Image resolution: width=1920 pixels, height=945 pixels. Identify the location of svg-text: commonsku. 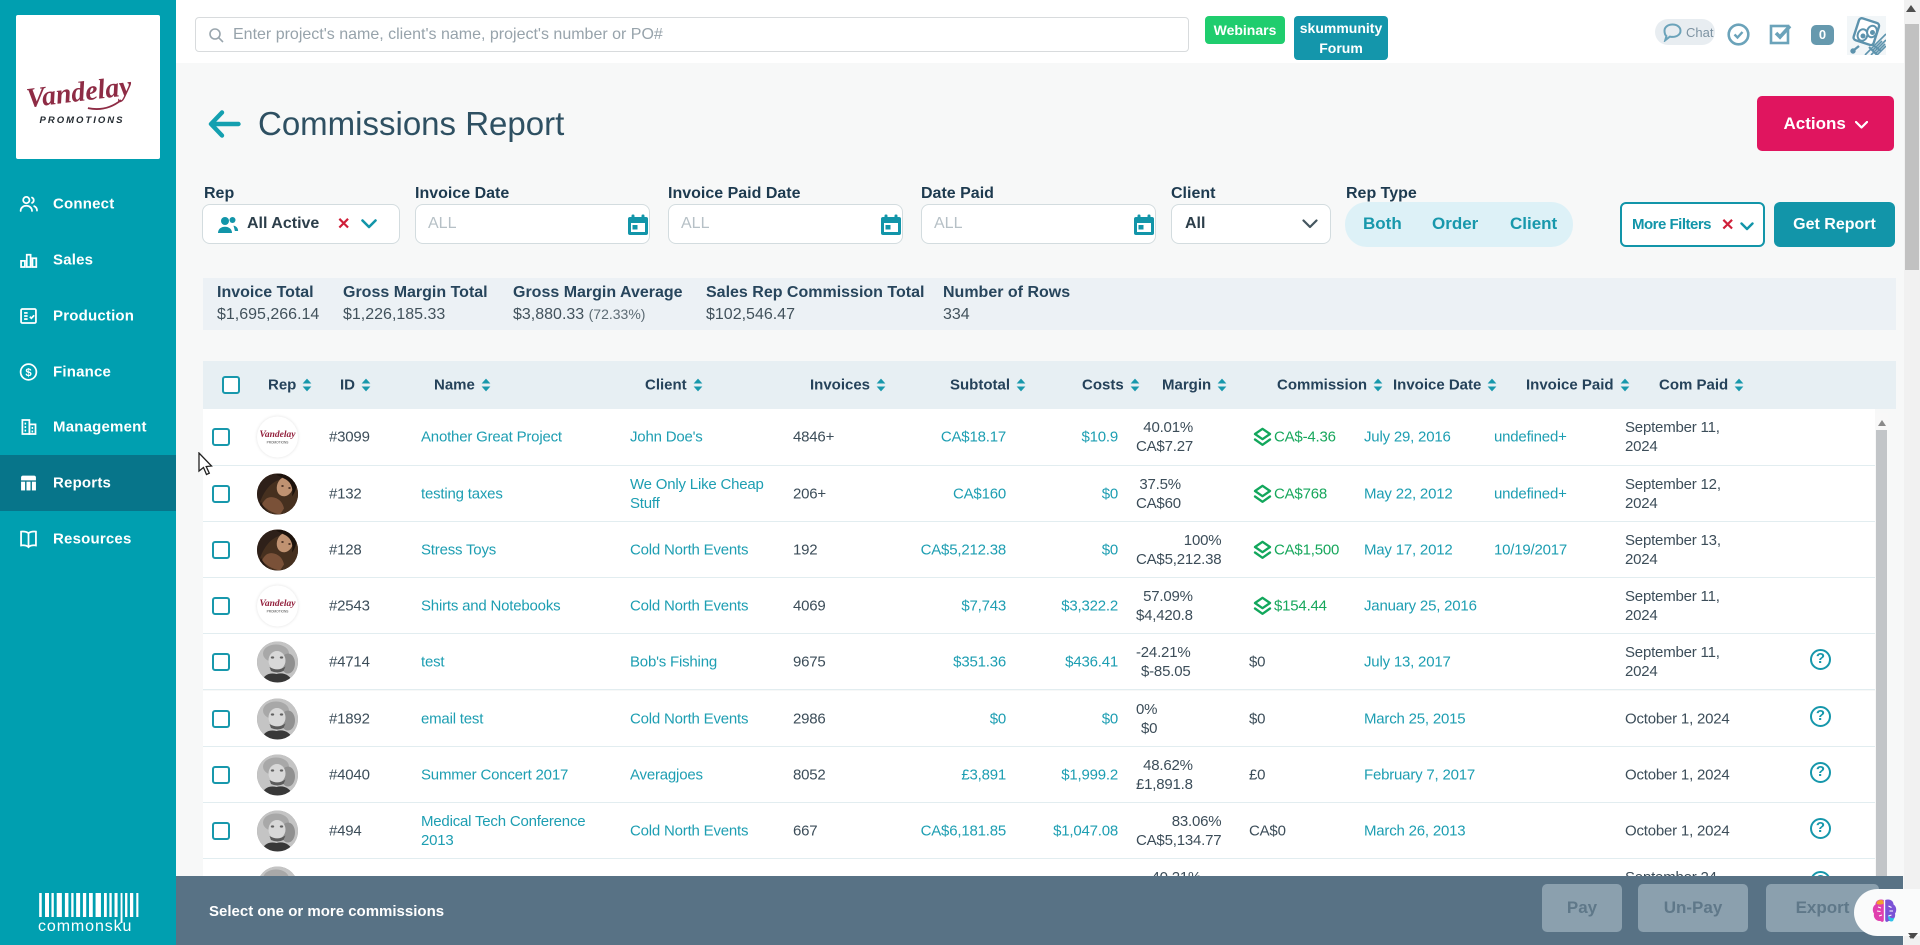
(85, 925).